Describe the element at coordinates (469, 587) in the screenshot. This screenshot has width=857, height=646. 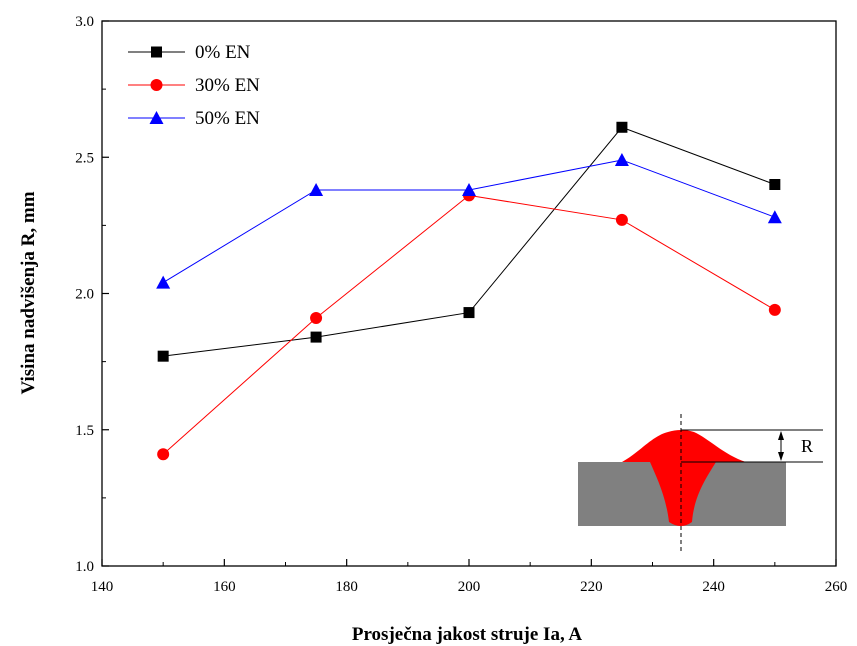
I see `x-tick-label: 200` at that location.